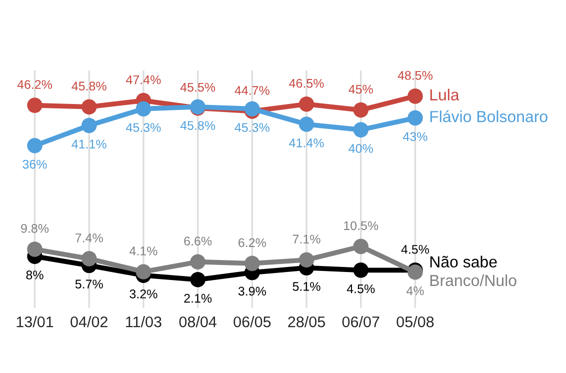 The image size is (566, 373). I want to click on data-label: 2.1%, so click(198, 298).